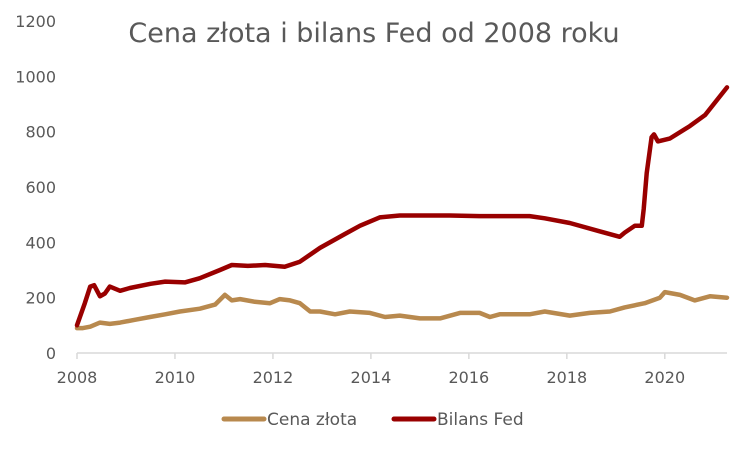  What do you see at coordinates (40, 298) in the screenshot?
I see `y-tick-label: 200` at bounding box center [40, 298].